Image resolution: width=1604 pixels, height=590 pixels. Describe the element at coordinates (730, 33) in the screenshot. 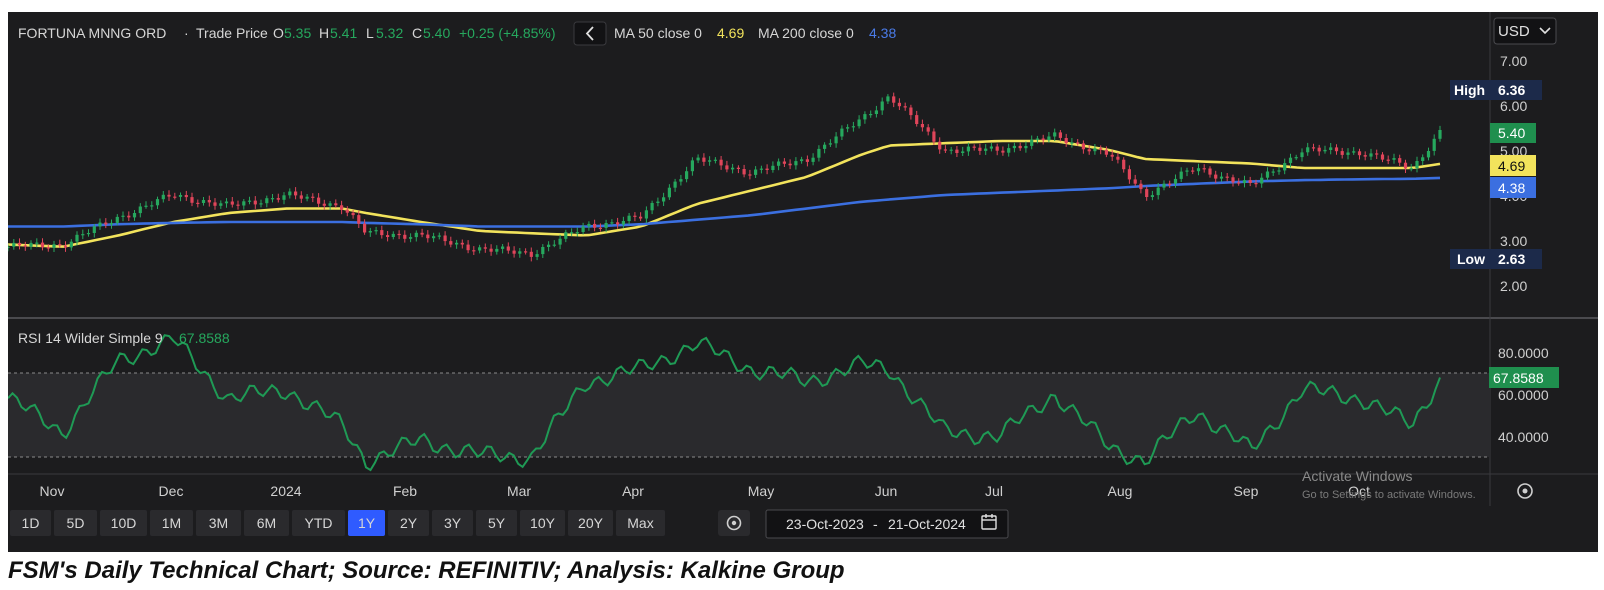

I see `ma50-value: 4.69` at that location.